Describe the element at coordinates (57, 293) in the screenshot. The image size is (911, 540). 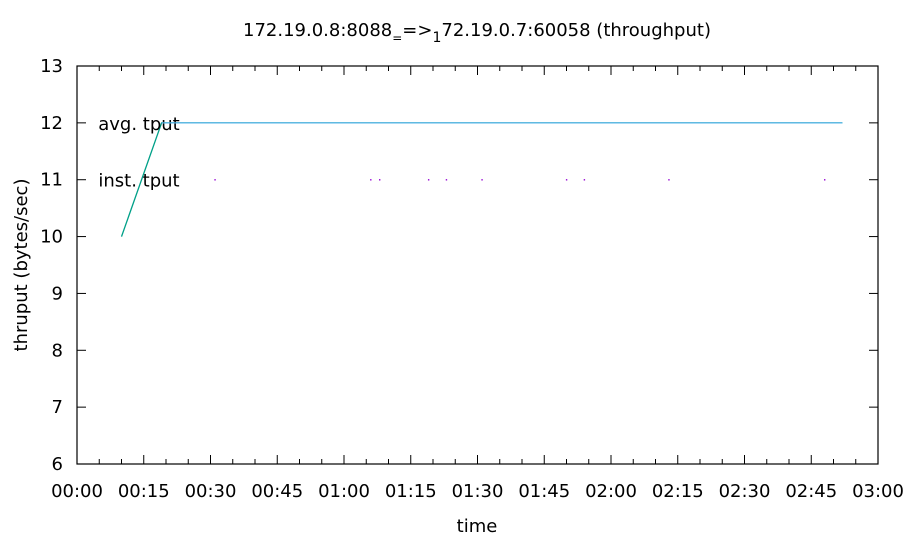
I see `y-tick-label-3: 9` at that location.